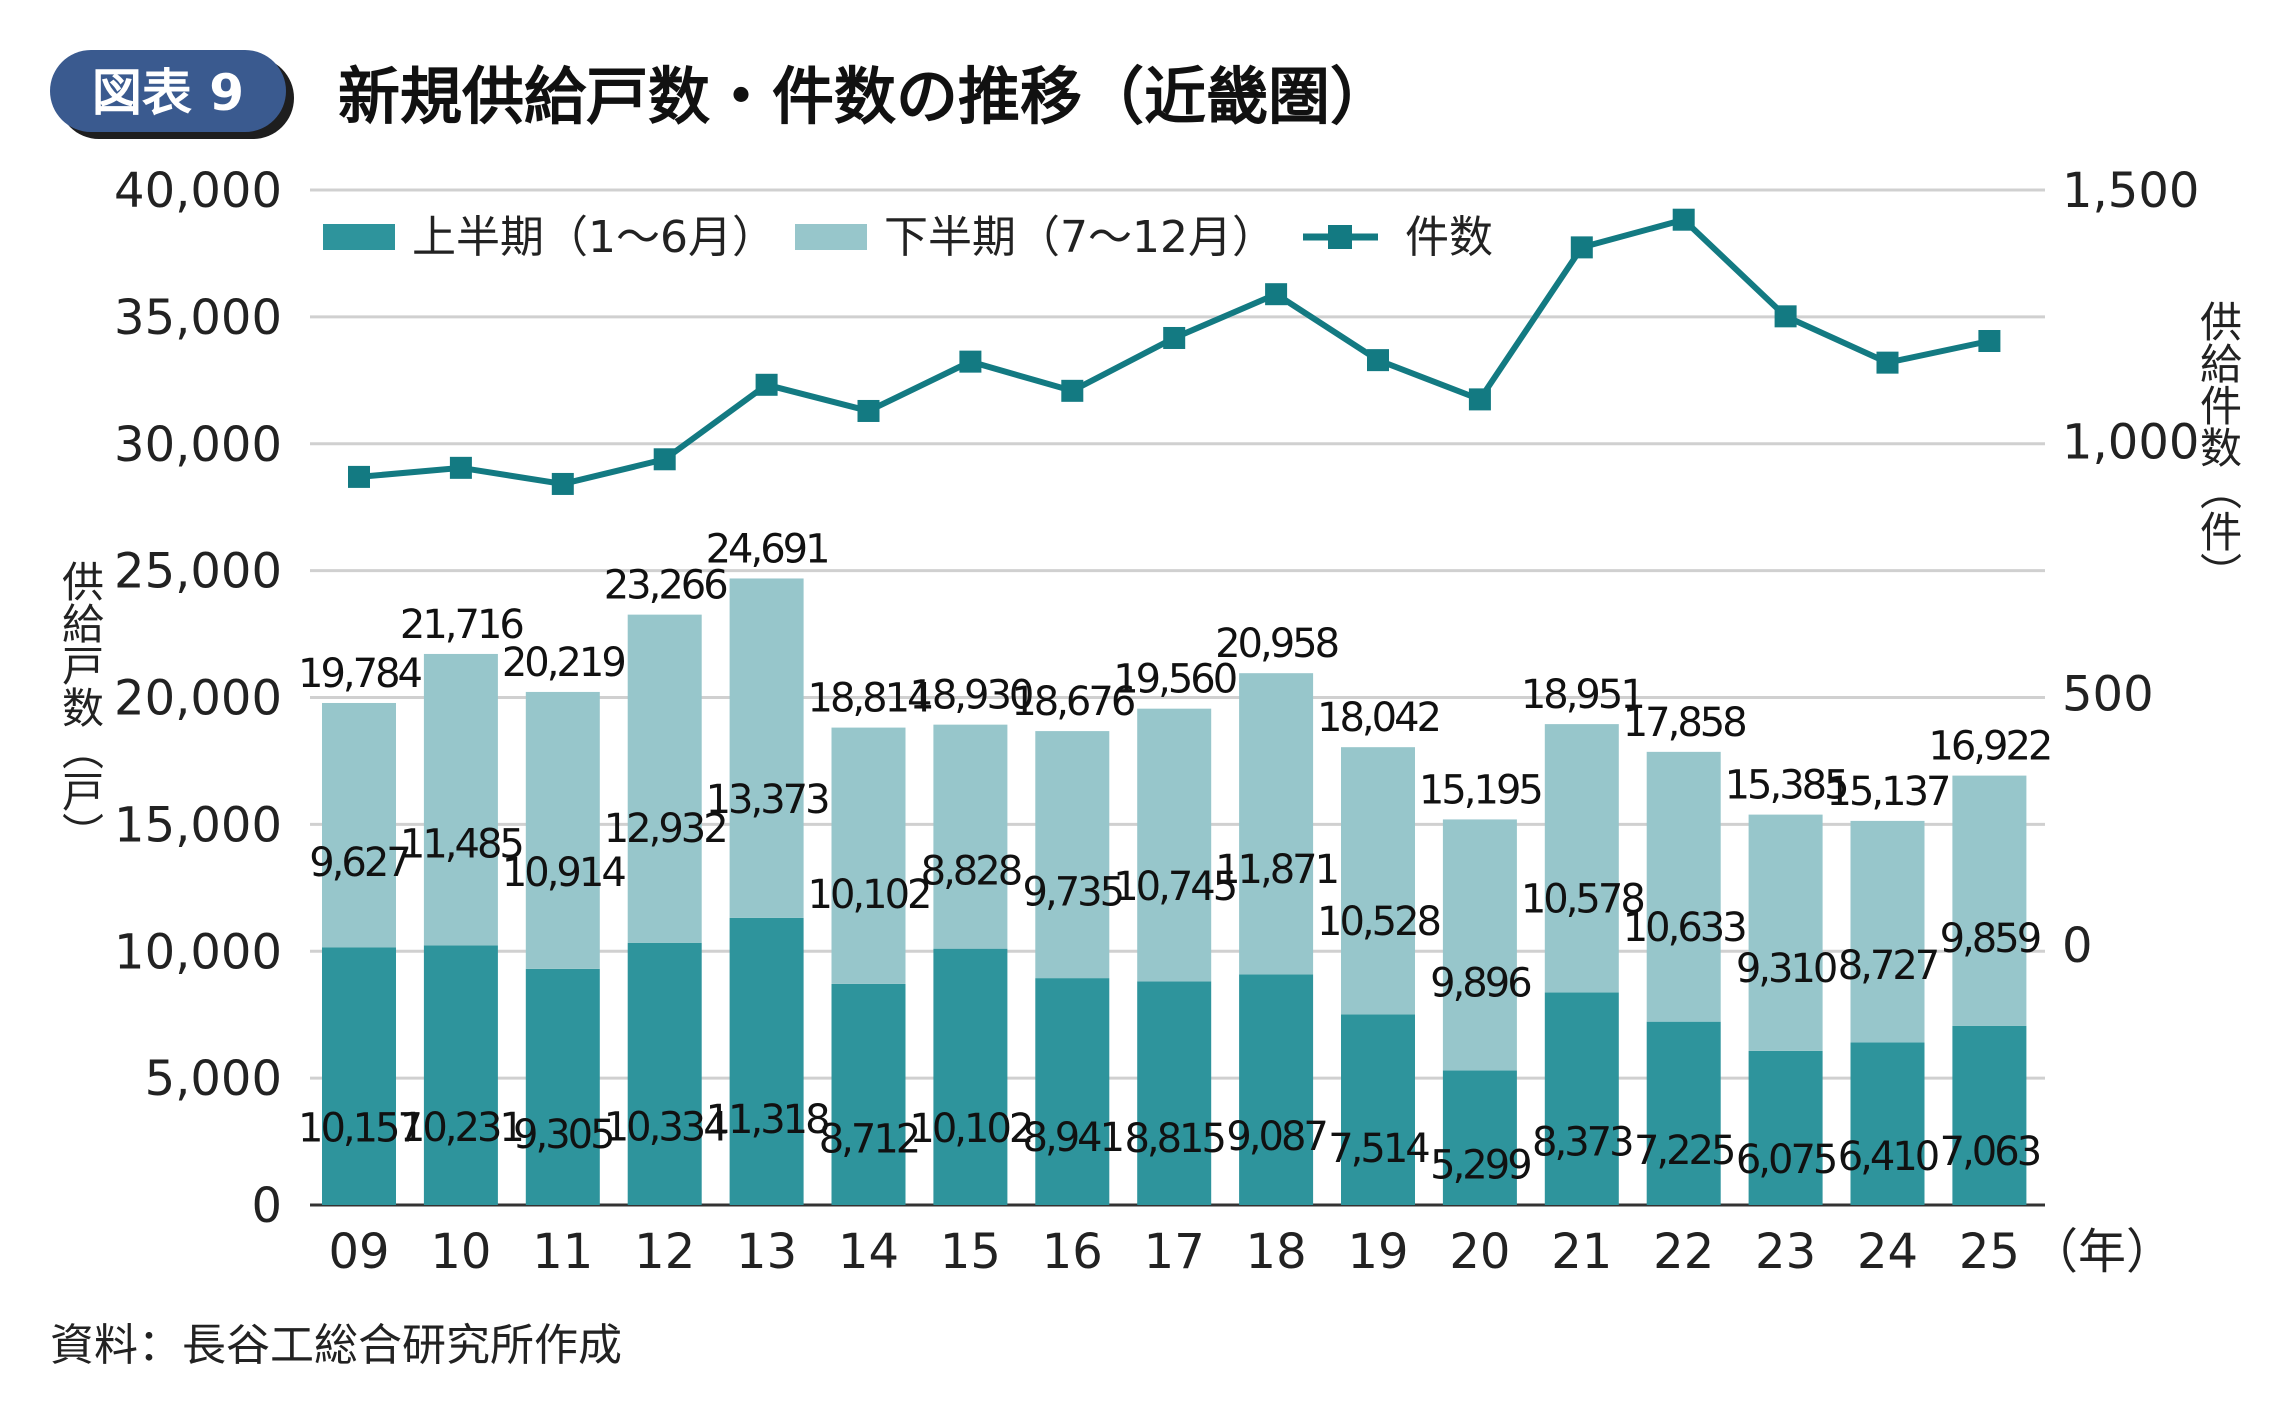 This screenshot has width=2279, height=1412. What do you see at coordinates (1888, 966) in the screenshot?
I see `label-second-half: 8,727` at bounding box center [1888, 966].